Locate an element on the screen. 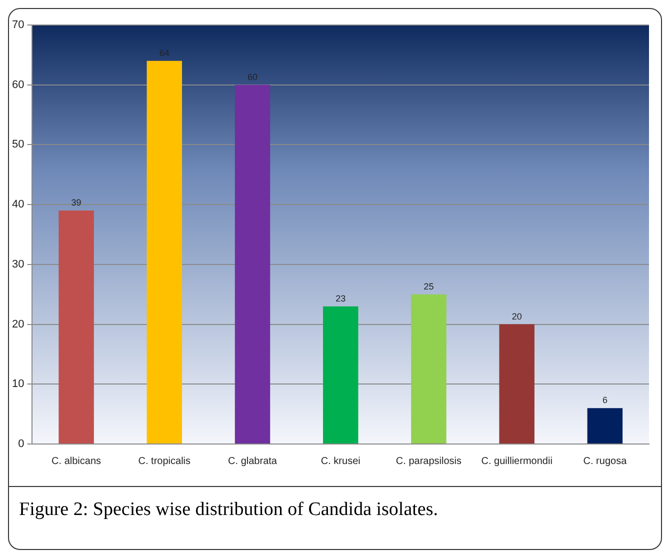  y-tick-label: 70 is located at coordinates (18, 25).